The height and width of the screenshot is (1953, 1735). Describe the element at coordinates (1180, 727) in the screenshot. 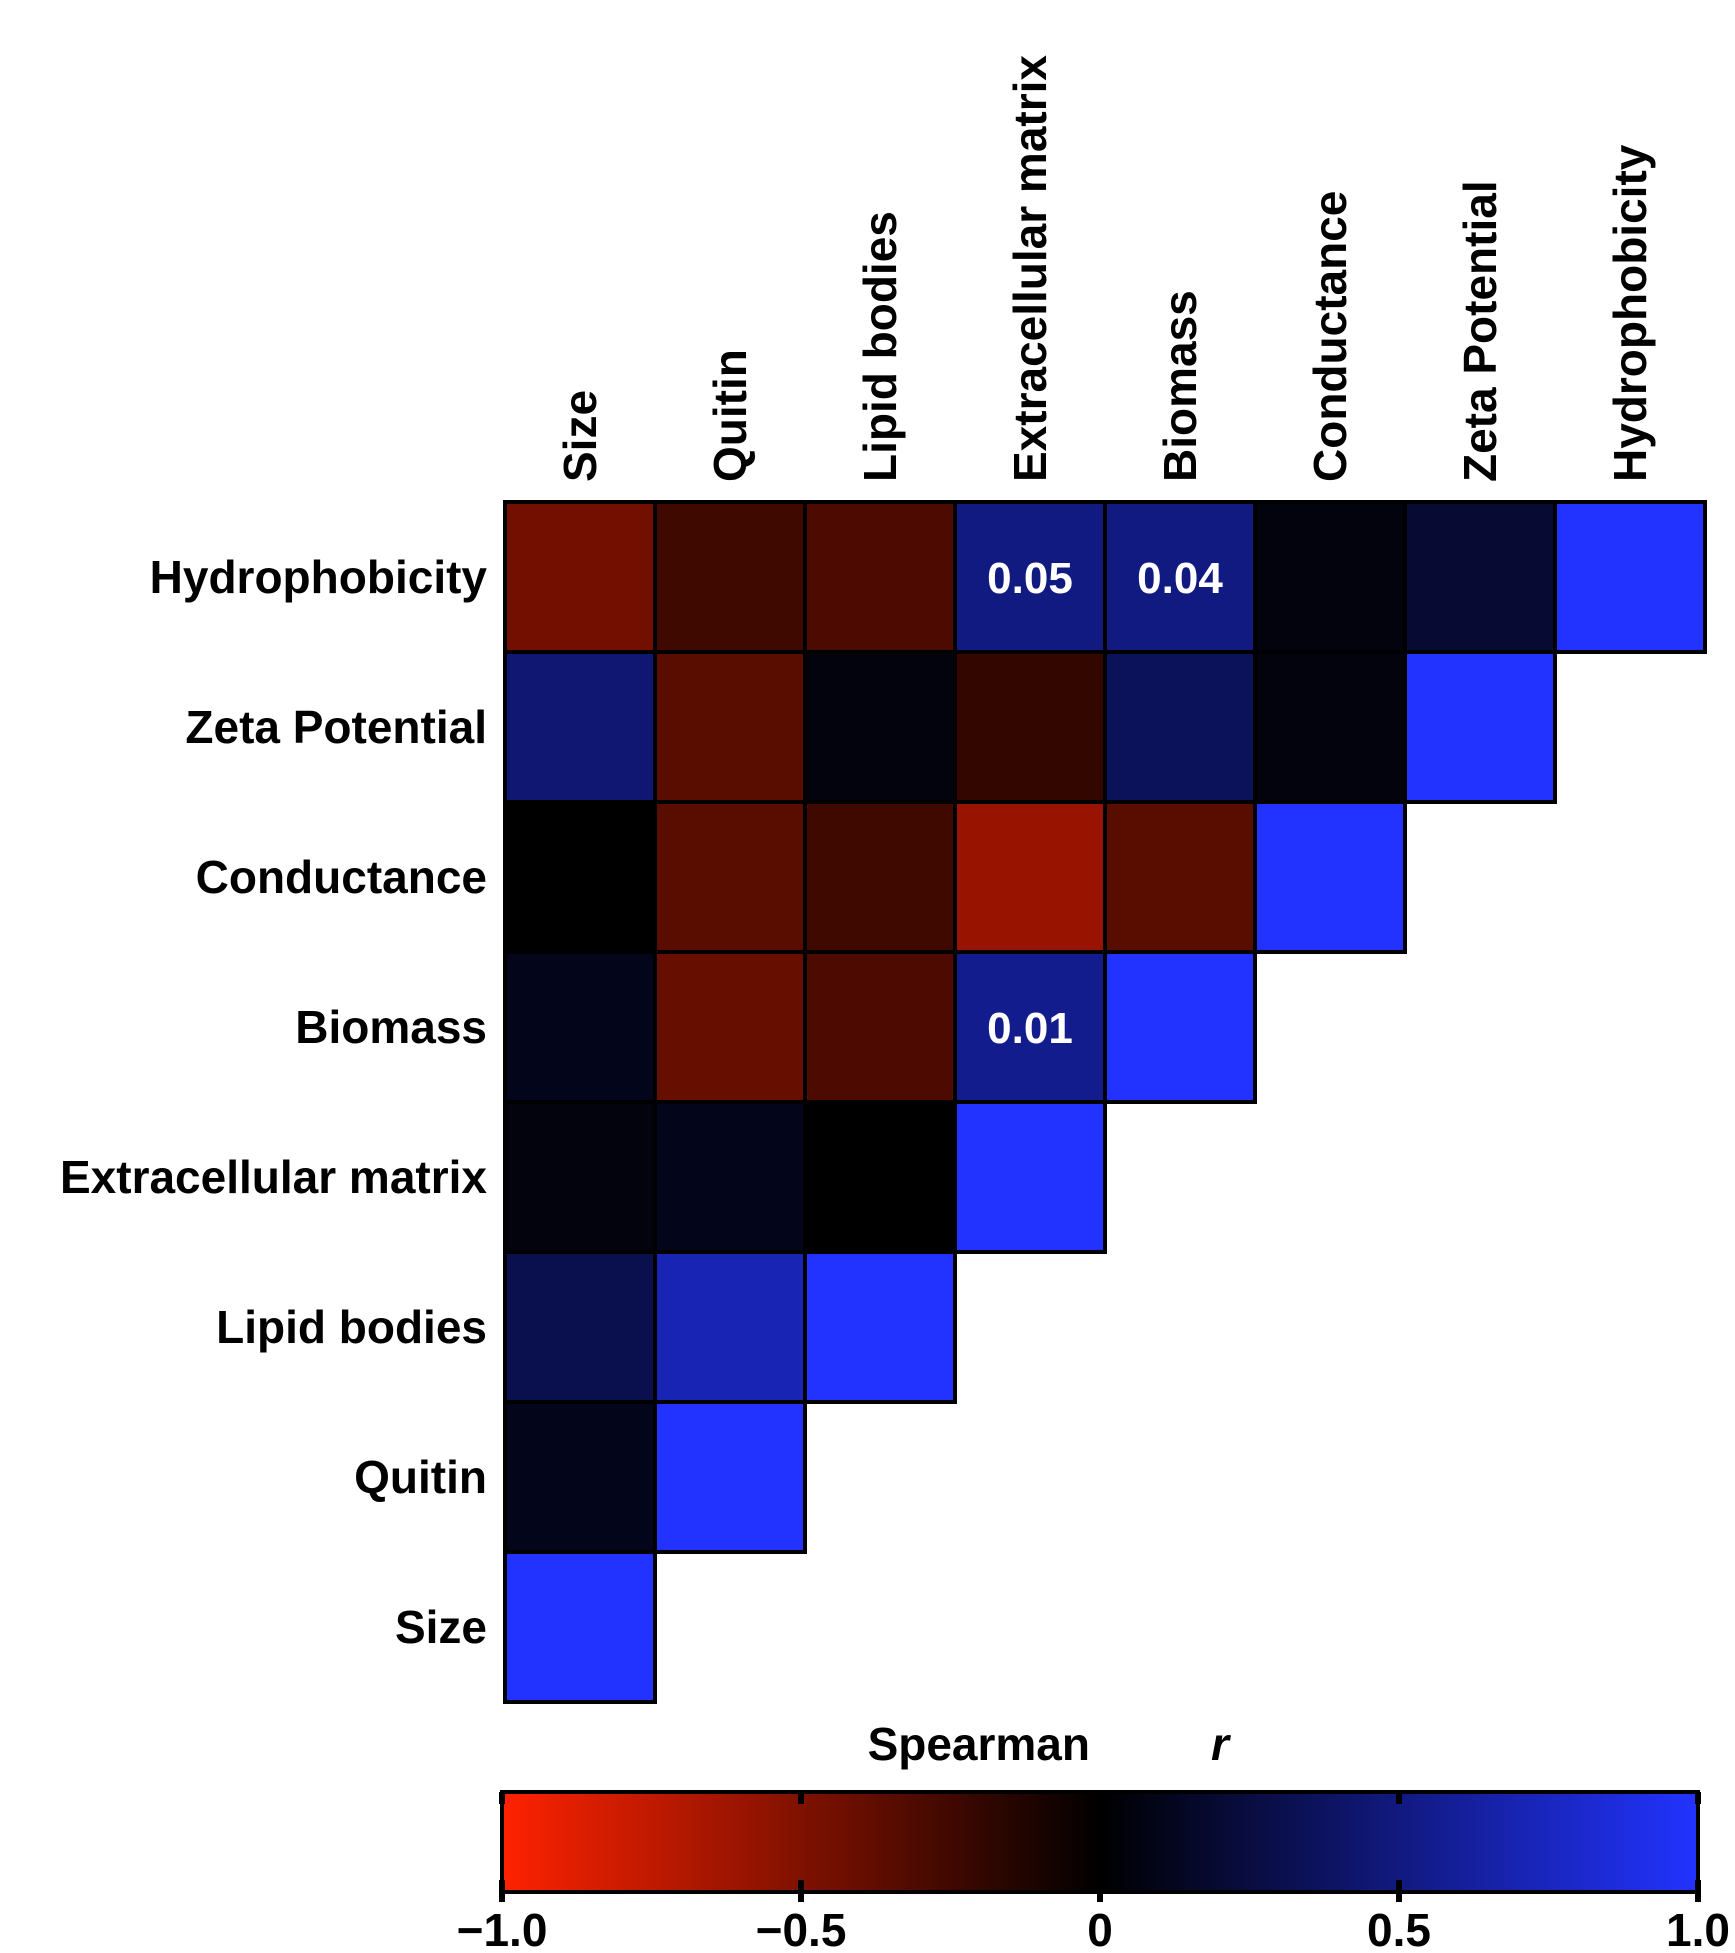

I see `heatmap-cell-zeta-potential-biomass` at that location.